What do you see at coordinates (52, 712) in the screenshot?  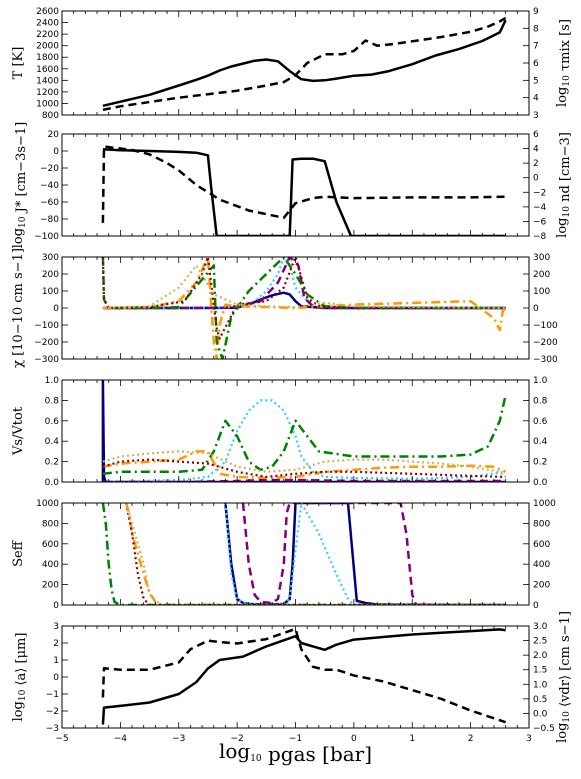 I see `y-tick-label-left: −2` at bounding box center [52, 712].